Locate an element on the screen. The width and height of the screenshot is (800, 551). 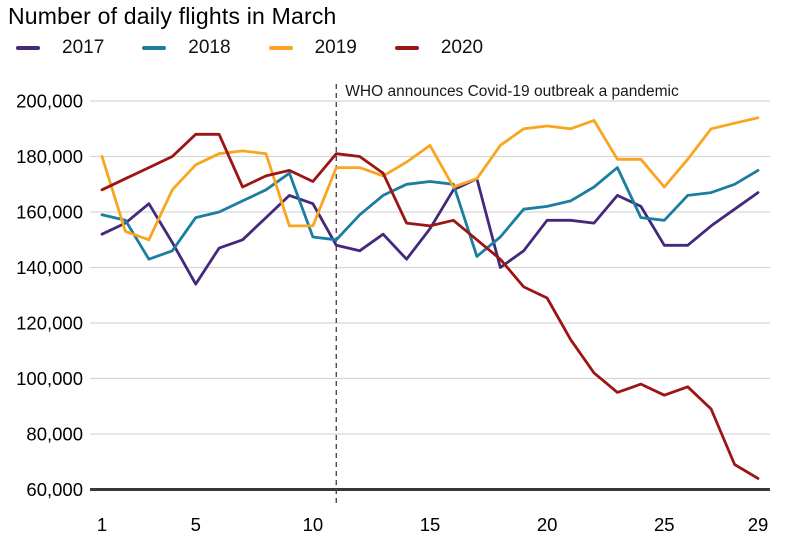
y-tick-label-80000: 80,000 is located at coordinates (54, 434).